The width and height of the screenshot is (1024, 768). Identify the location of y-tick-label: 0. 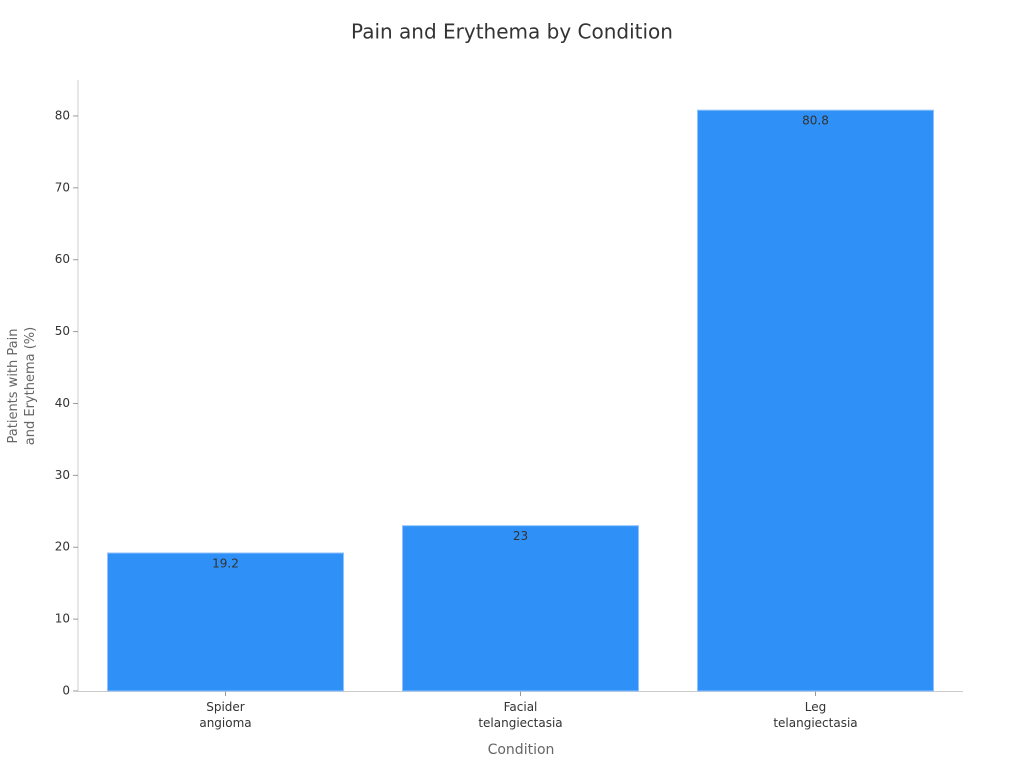
(66, 691).